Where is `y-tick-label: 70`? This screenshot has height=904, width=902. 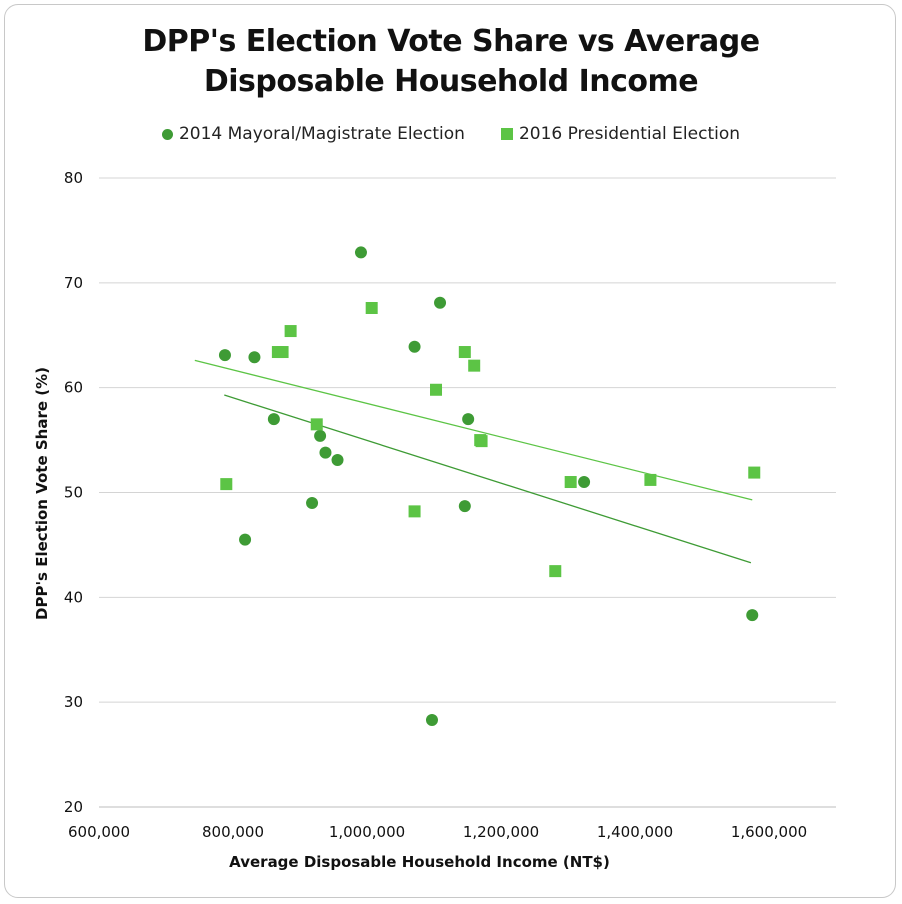 y-tick-label: 70 is located at coordinates (73, 283).